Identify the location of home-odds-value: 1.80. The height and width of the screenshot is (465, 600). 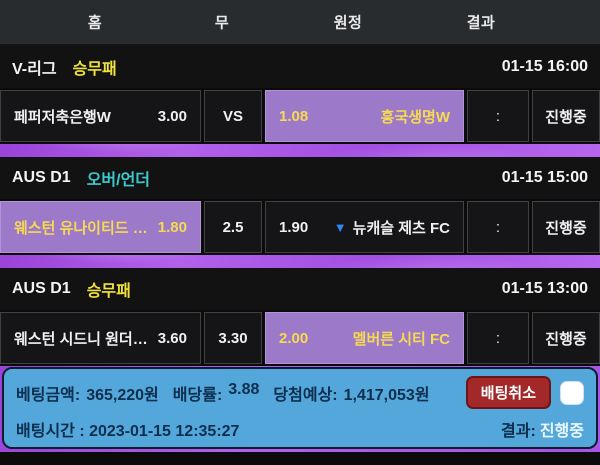
(172, 227).